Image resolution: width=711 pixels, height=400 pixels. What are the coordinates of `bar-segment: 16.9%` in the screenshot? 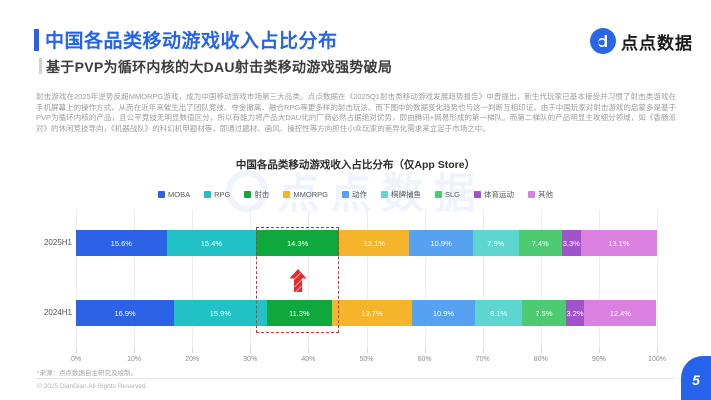 It's located at (125, 313).